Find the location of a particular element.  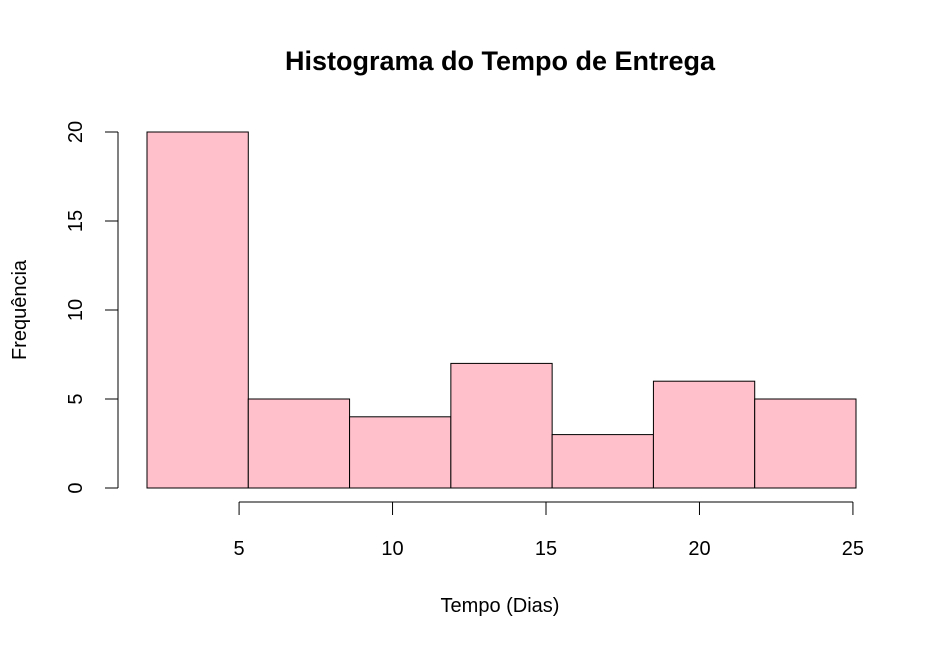

y-tick-label: 5 is located at coordinates (76, 398).